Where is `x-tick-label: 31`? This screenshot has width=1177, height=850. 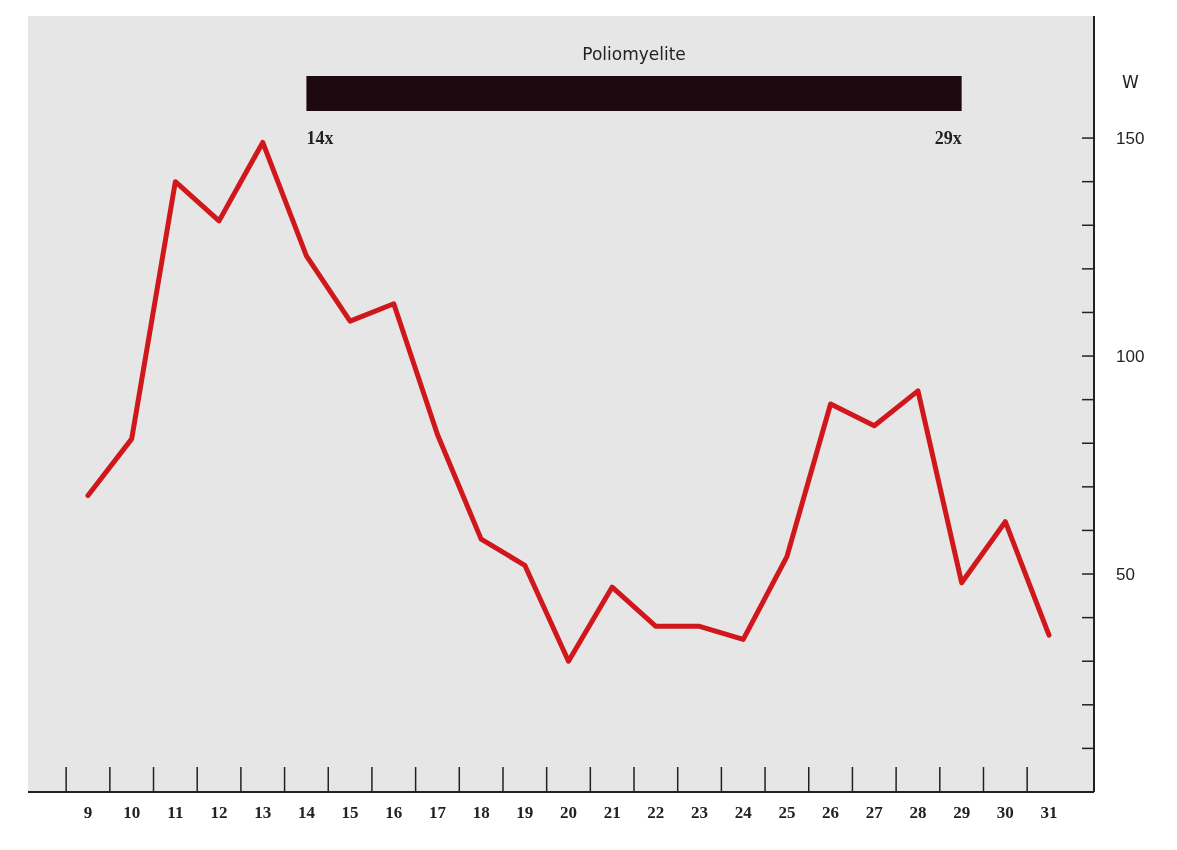 x-tick-label: 31 is located at coordinates (1049, 812).